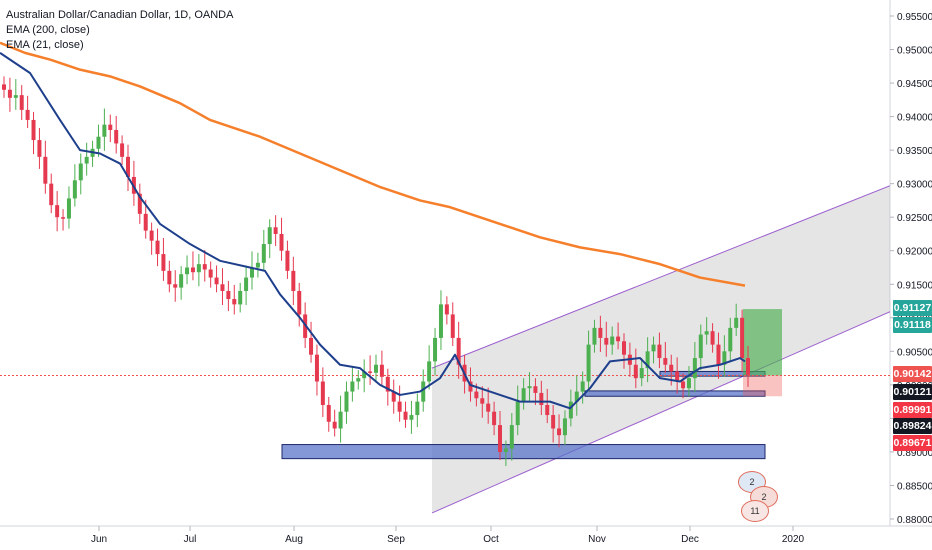 The image size is (932, 550). I want to click on y-tick-label: 0.90500, so click(914, 352).